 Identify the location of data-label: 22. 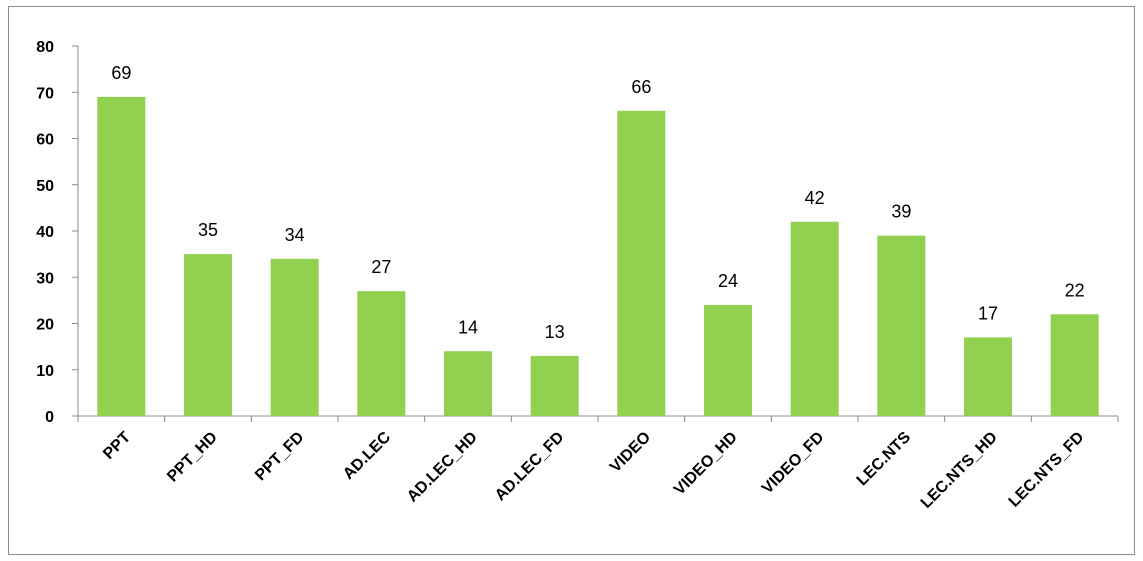
(1075, 290).